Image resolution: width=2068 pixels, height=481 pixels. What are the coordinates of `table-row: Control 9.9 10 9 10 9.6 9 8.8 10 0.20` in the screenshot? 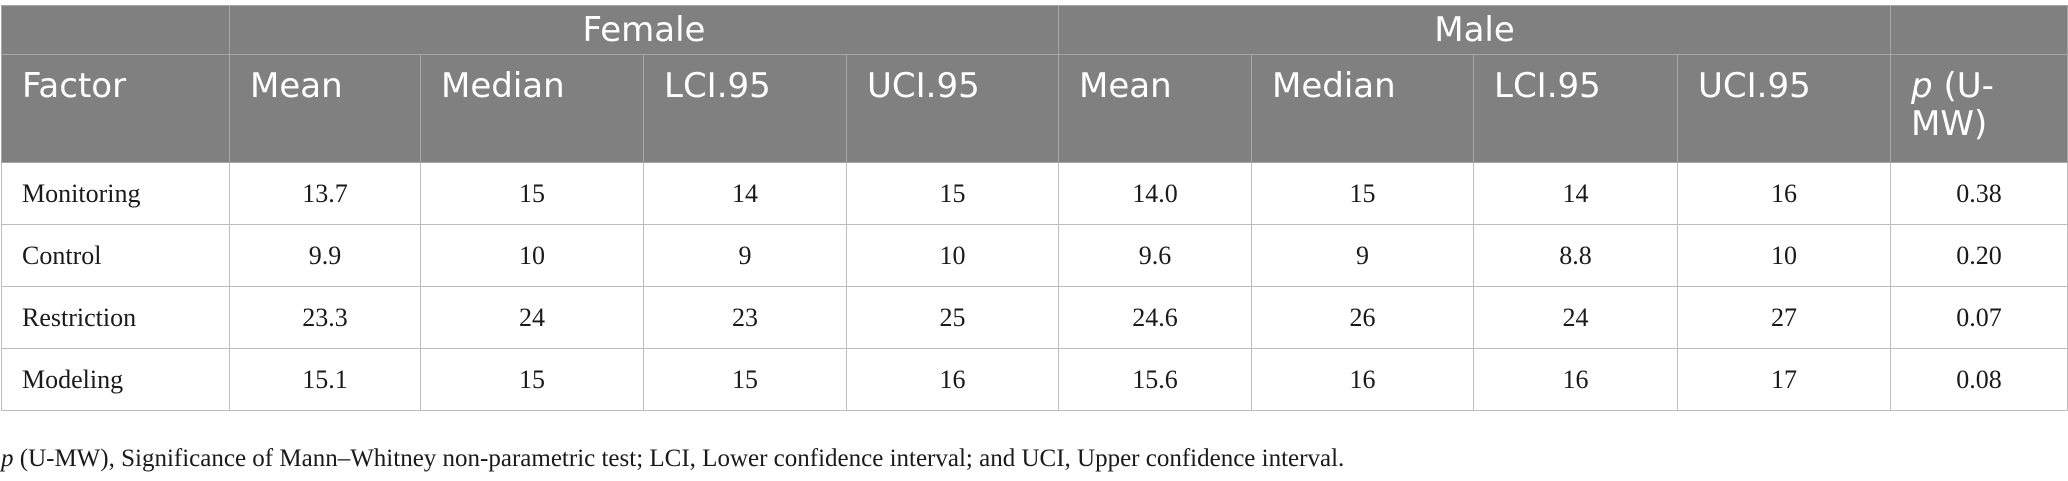 It's located at (1034, 255).